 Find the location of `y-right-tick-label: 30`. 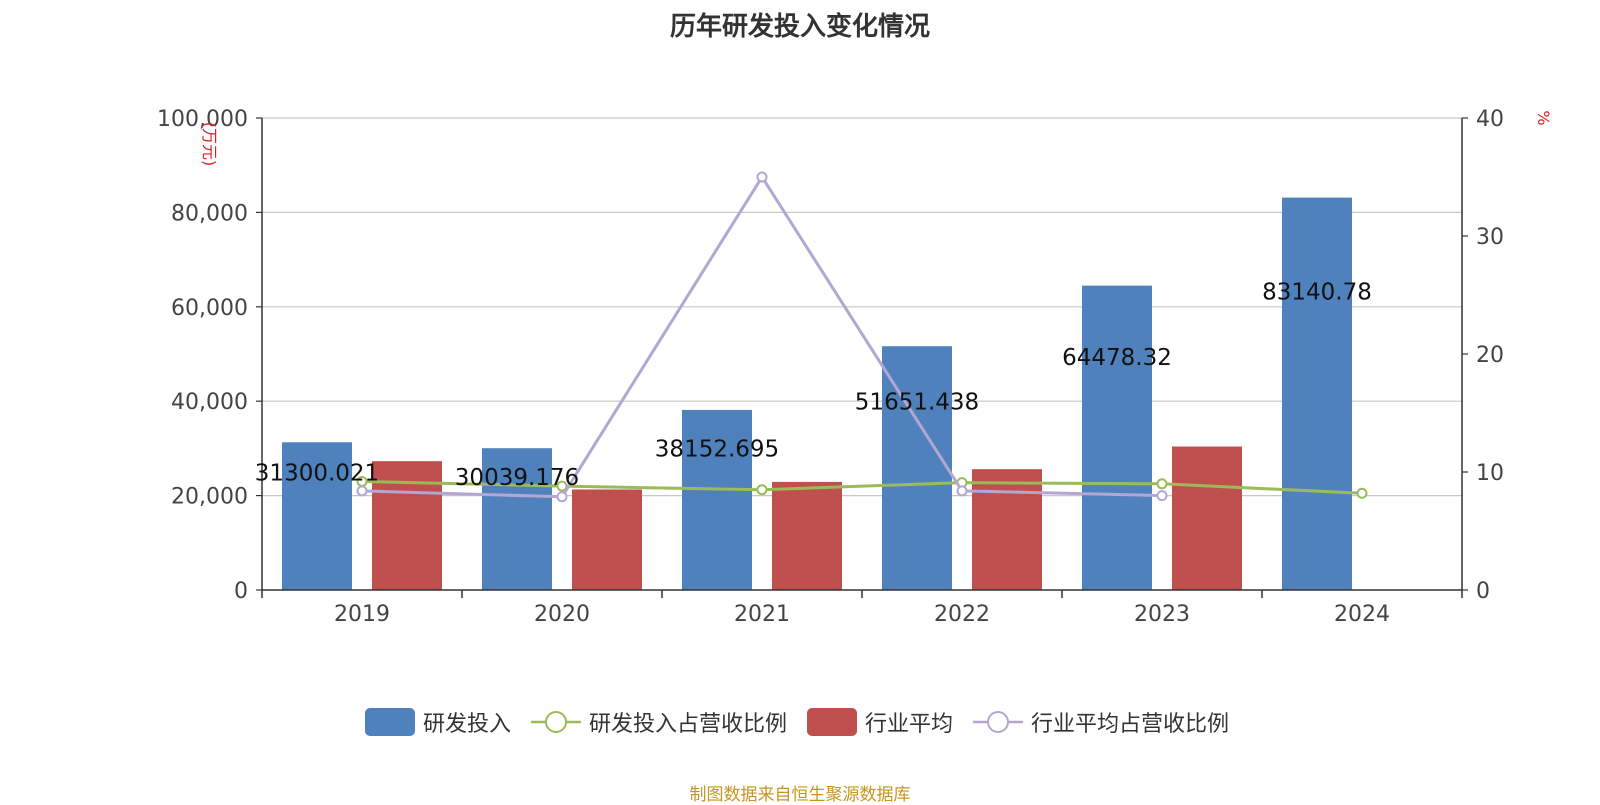

y-right-tick-label: 30 is located at coordinates (1490, 237).